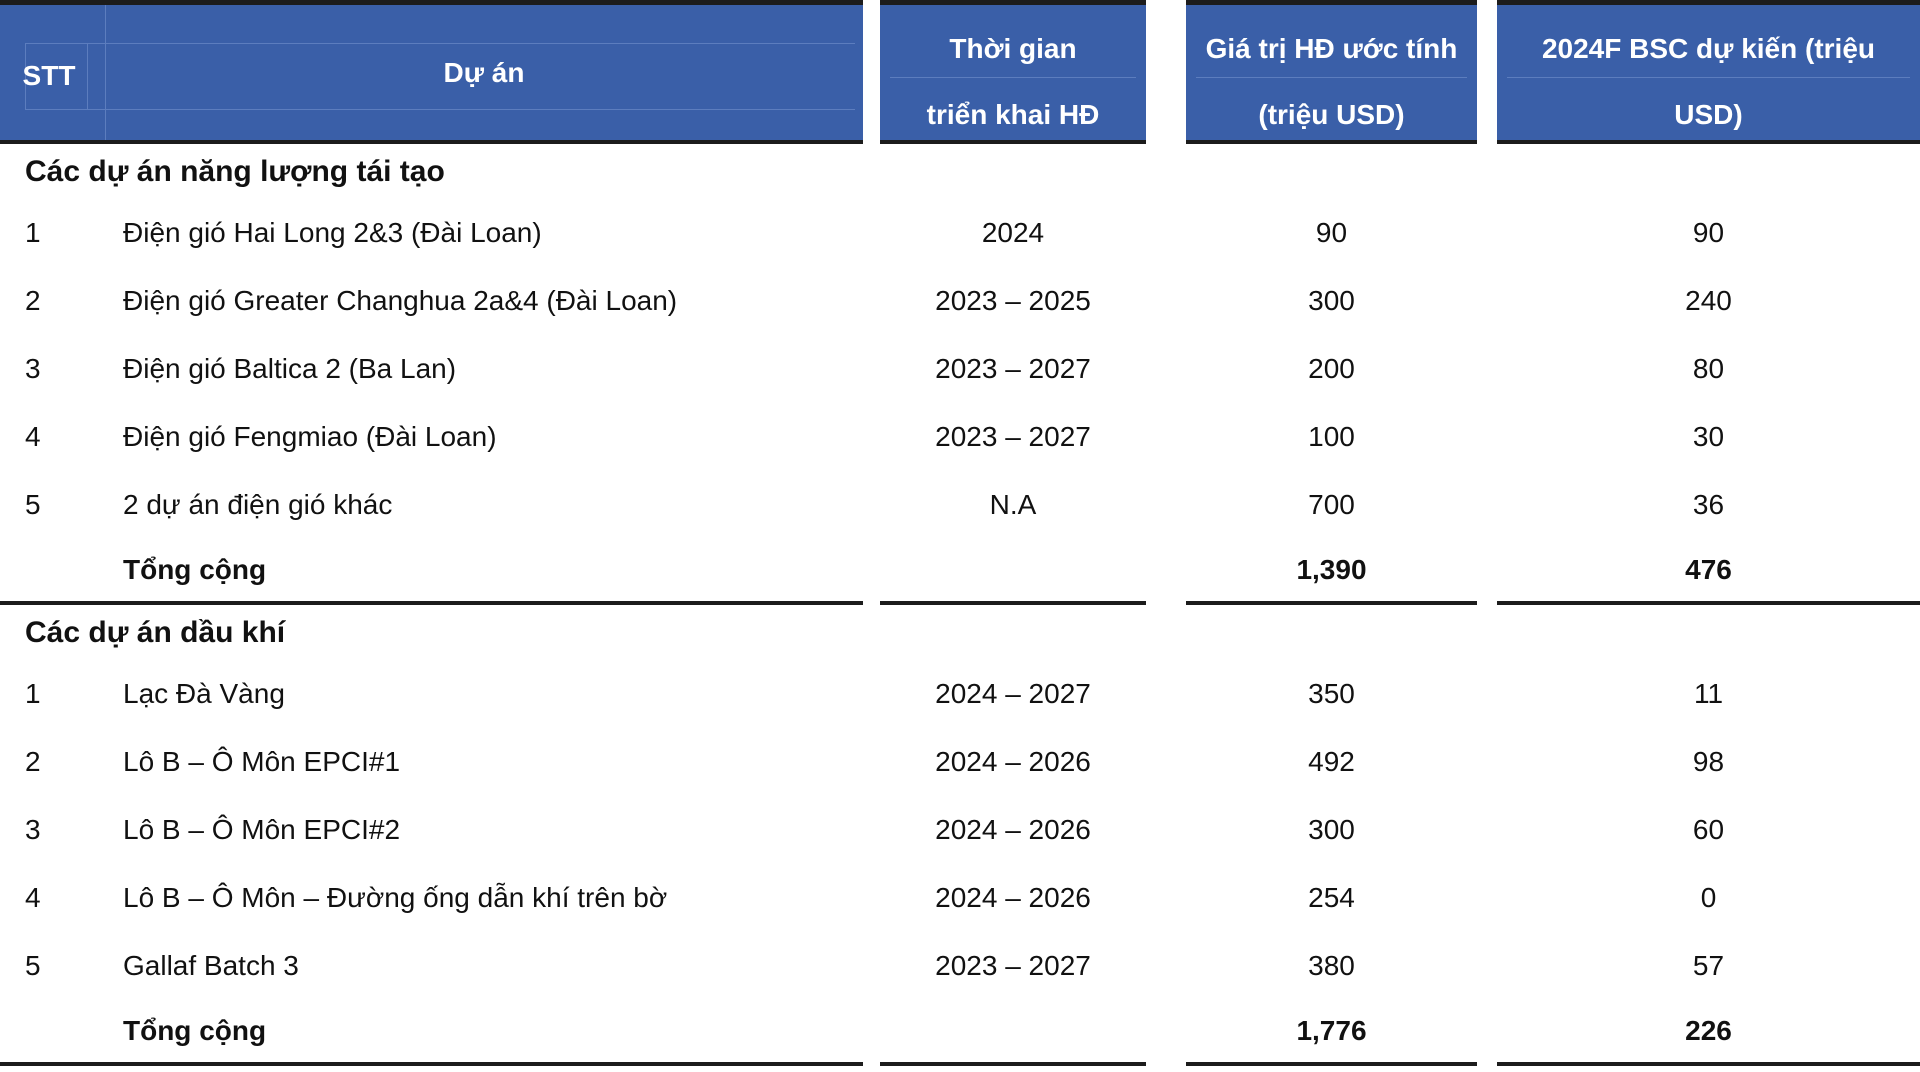 The width and height of the screenshot is (1920, 1072). What do you see at coordinates (395, 897) in the screenshot?
I see `cell-project: Lô B – Ô Môn – Đường ống dẫn khí trên bờ` at bounding box center [395, 897].